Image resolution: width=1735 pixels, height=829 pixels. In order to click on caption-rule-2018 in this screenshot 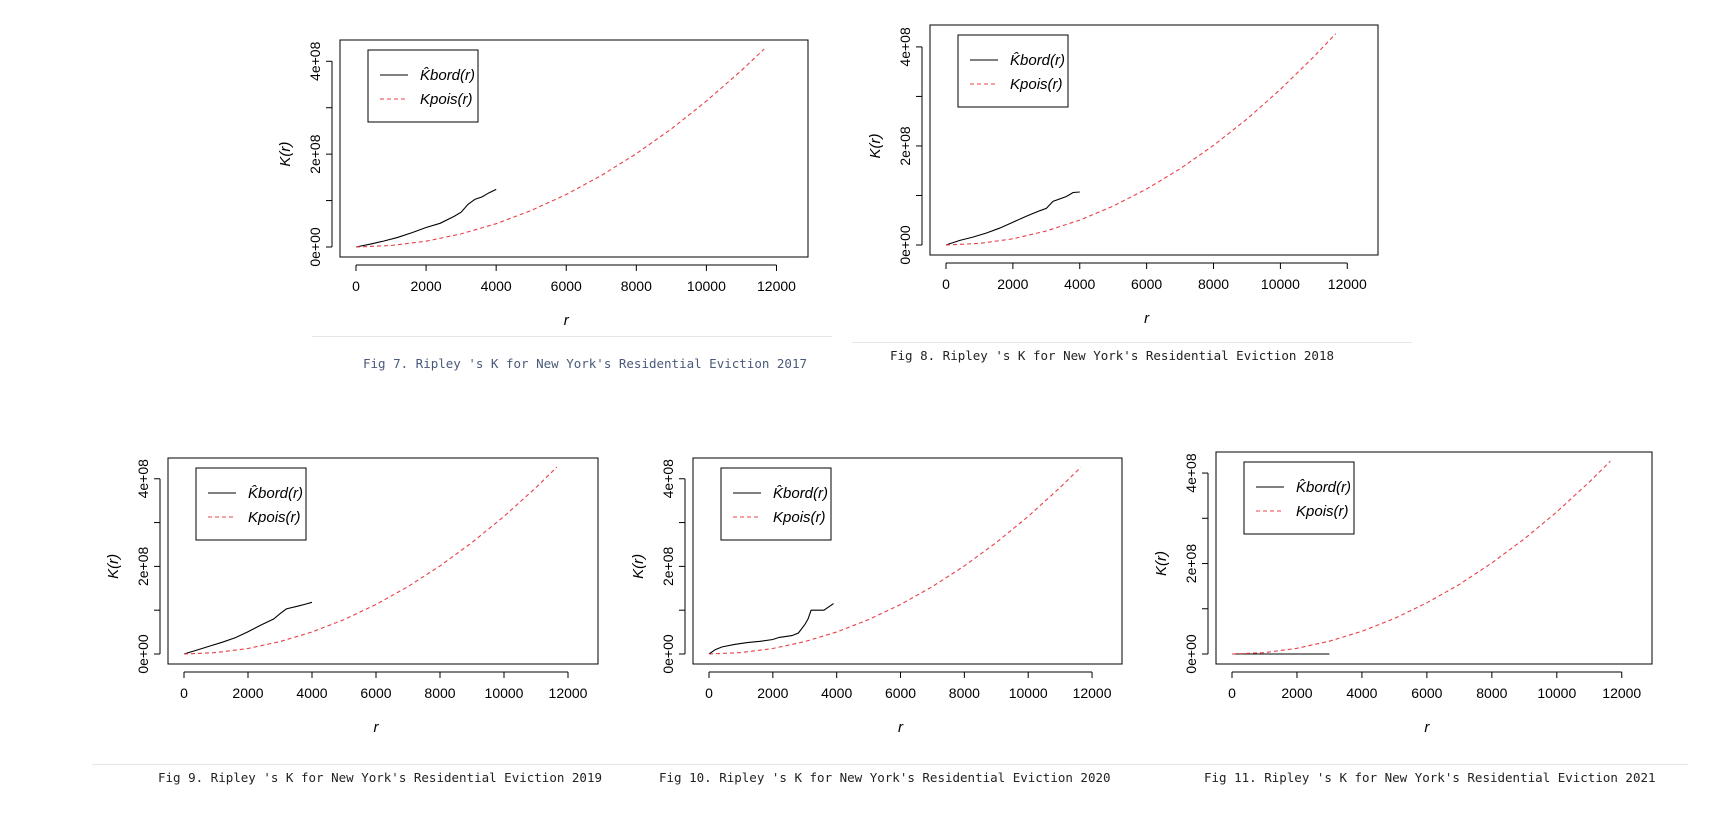, I will do `click(1132, 342)`.